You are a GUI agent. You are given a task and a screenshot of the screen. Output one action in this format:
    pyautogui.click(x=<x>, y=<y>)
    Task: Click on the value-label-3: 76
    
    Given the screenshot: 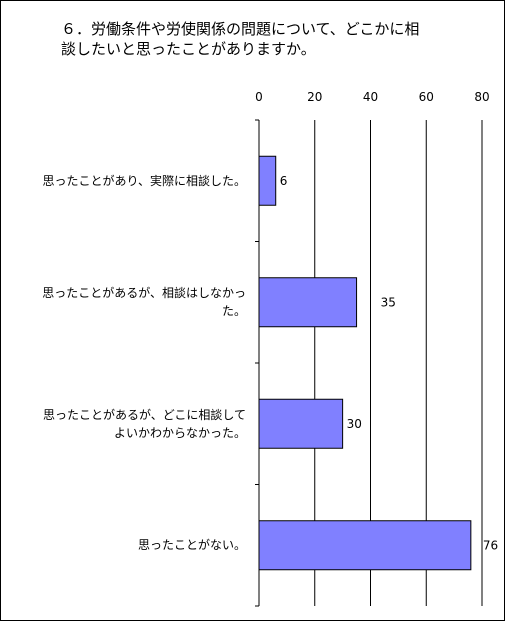 What is the action you would take?
    pyautogui.click(x=490, y=545)
    